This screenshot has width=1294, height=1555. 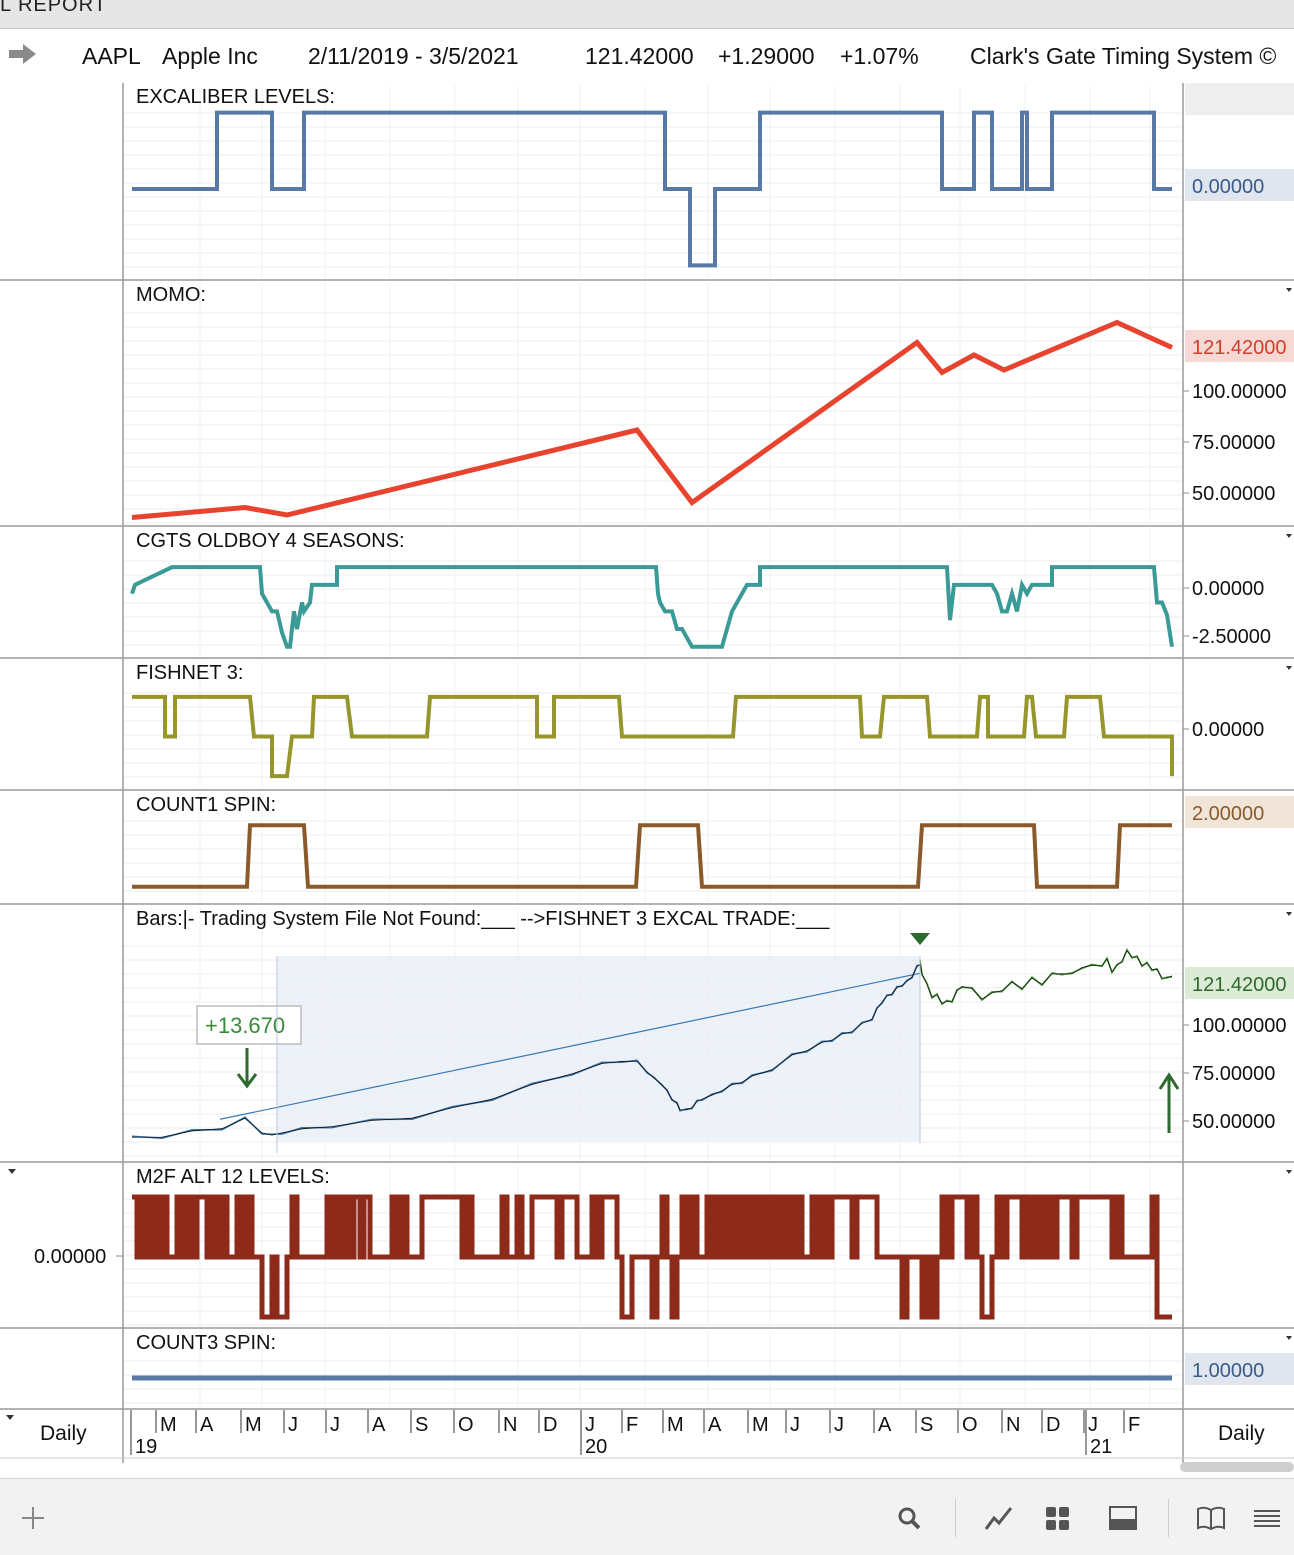 I want to click on value-tag: 121.42000, so click(x=1239, y=985).